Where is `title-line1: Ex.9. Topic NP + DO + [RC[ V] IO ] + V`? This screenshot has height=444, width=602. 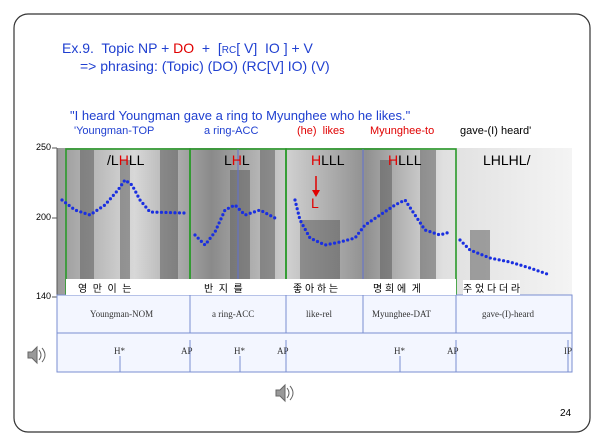
title-line1: Ex.9. Topic NP + DO + [RC[ V] IO ] + V is located at coordinates (187, 48).